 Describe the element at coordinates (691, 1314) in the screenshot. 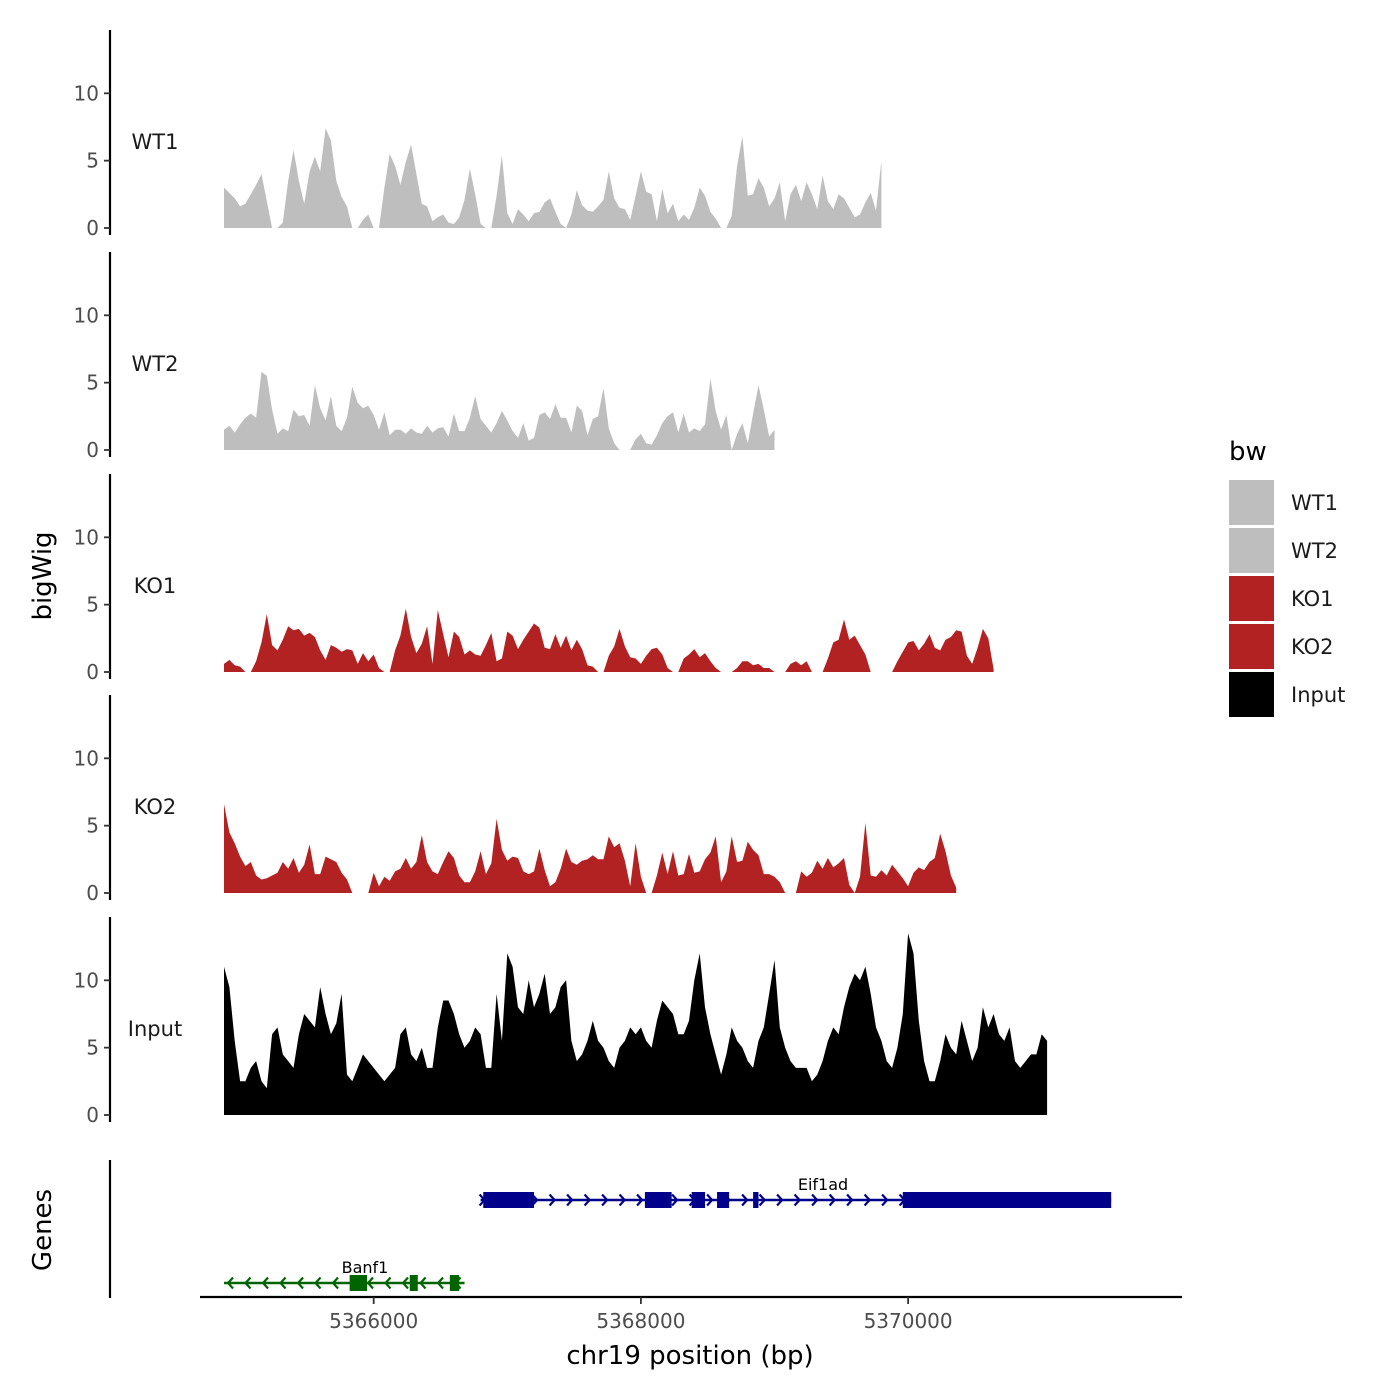

I see `x-axis: 5366000 5368000 5370000` at that location.